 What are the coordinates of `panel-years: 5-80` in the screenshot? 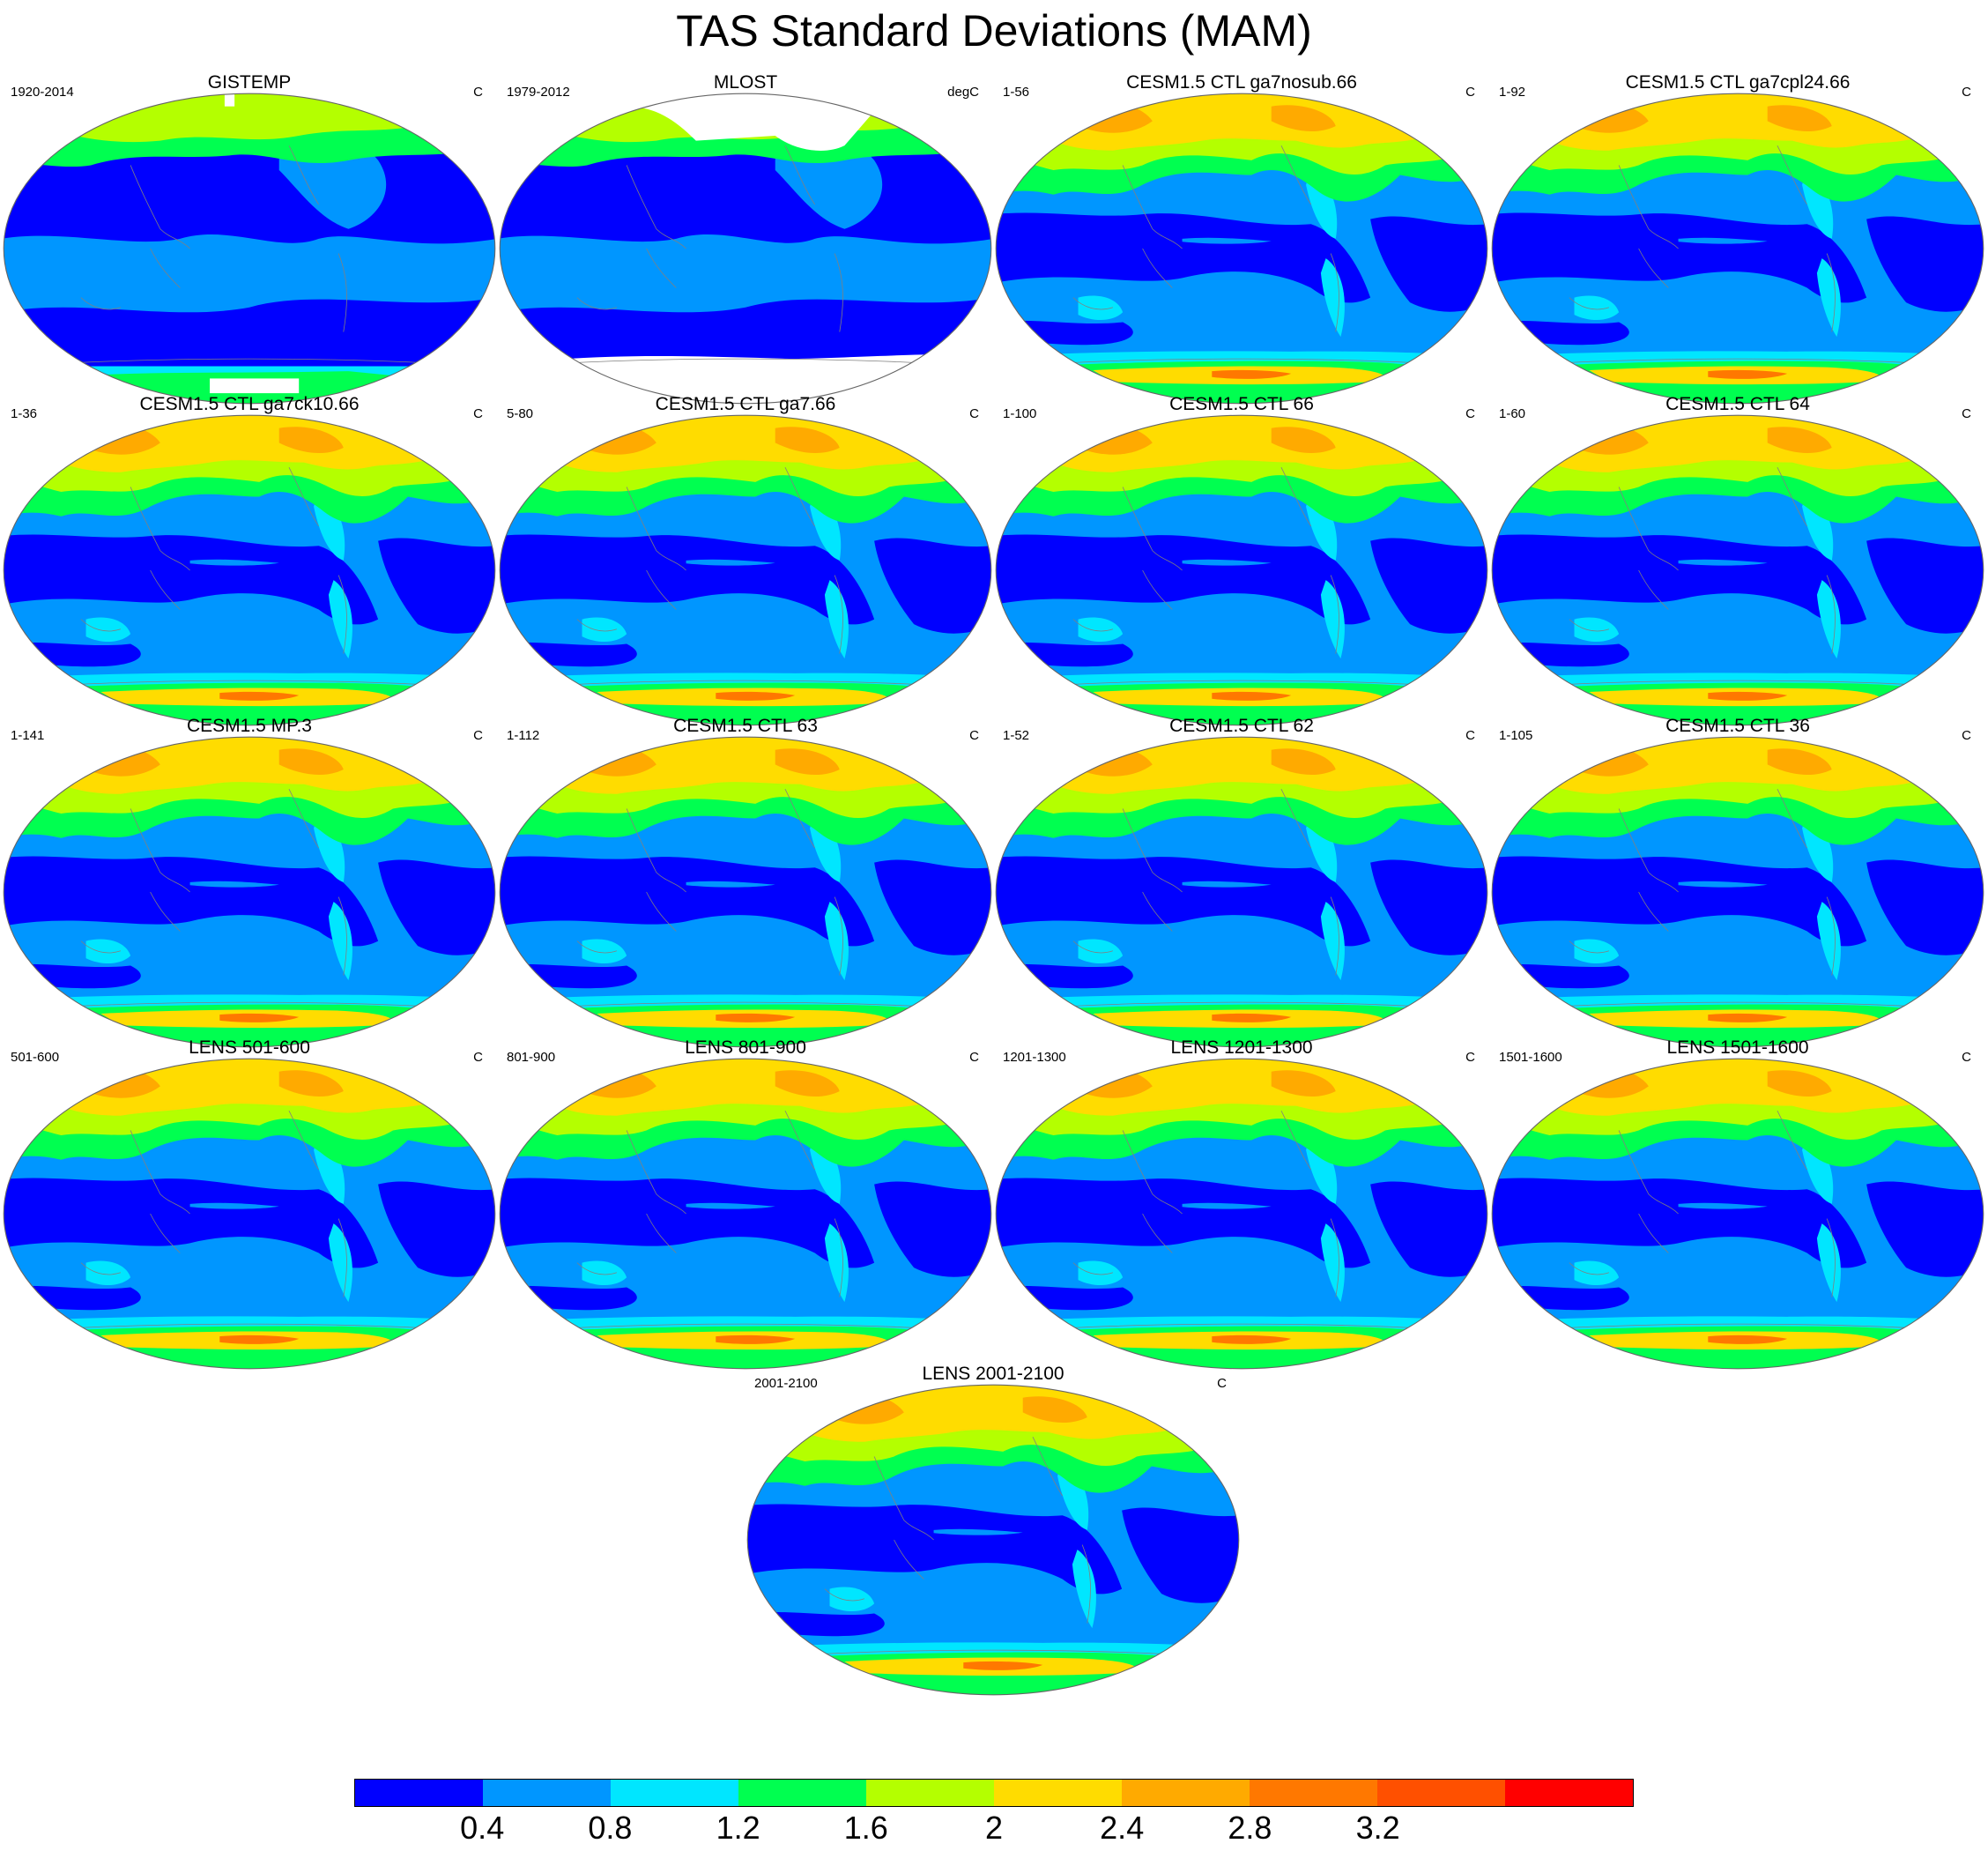 It's located at (521, 413).